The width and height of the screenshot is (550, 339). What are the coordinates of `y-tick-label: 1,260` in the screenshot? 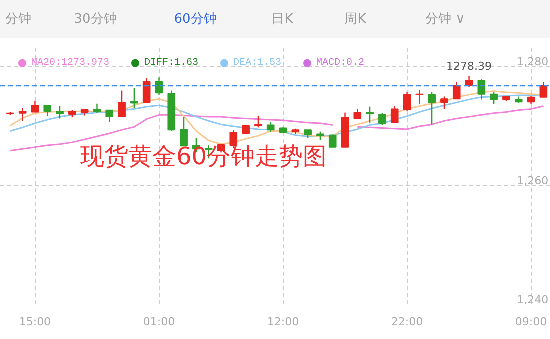 It's located at (533, 181).